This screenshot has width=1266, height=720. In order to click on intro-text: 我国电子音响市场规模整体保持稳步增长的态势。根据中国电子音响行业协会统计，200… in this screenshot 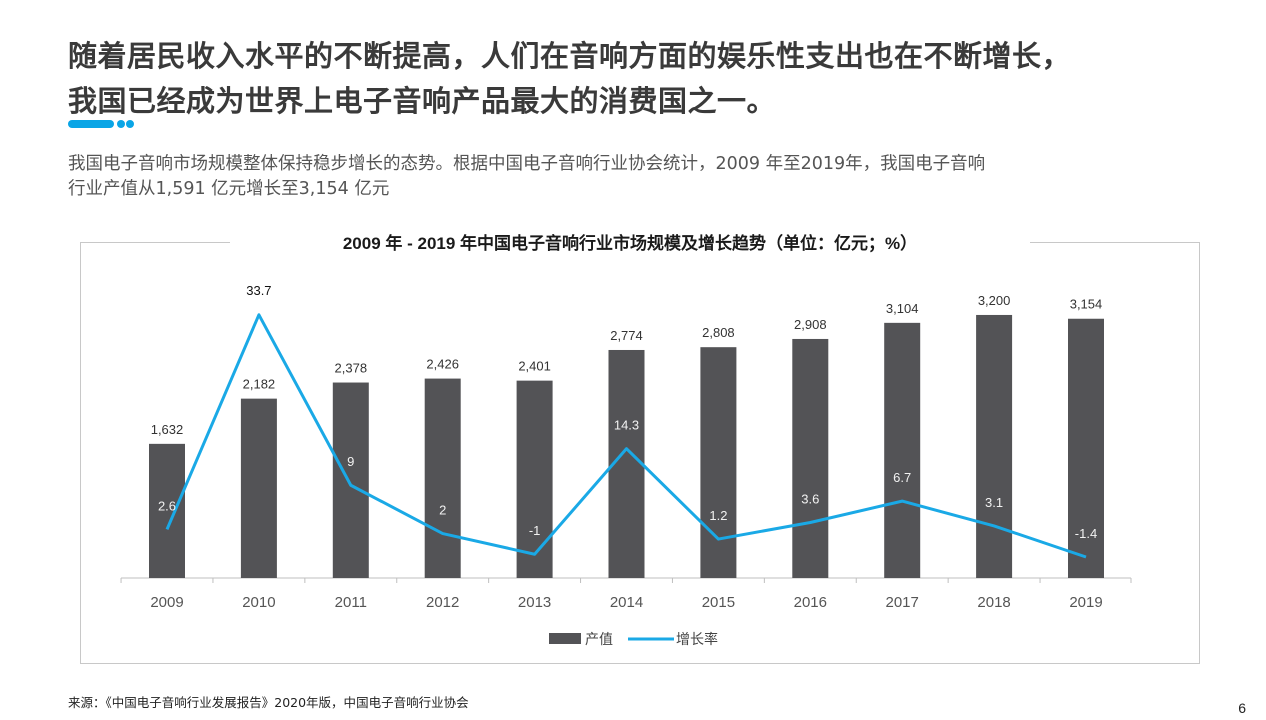, I will do `click(638, 177)`.